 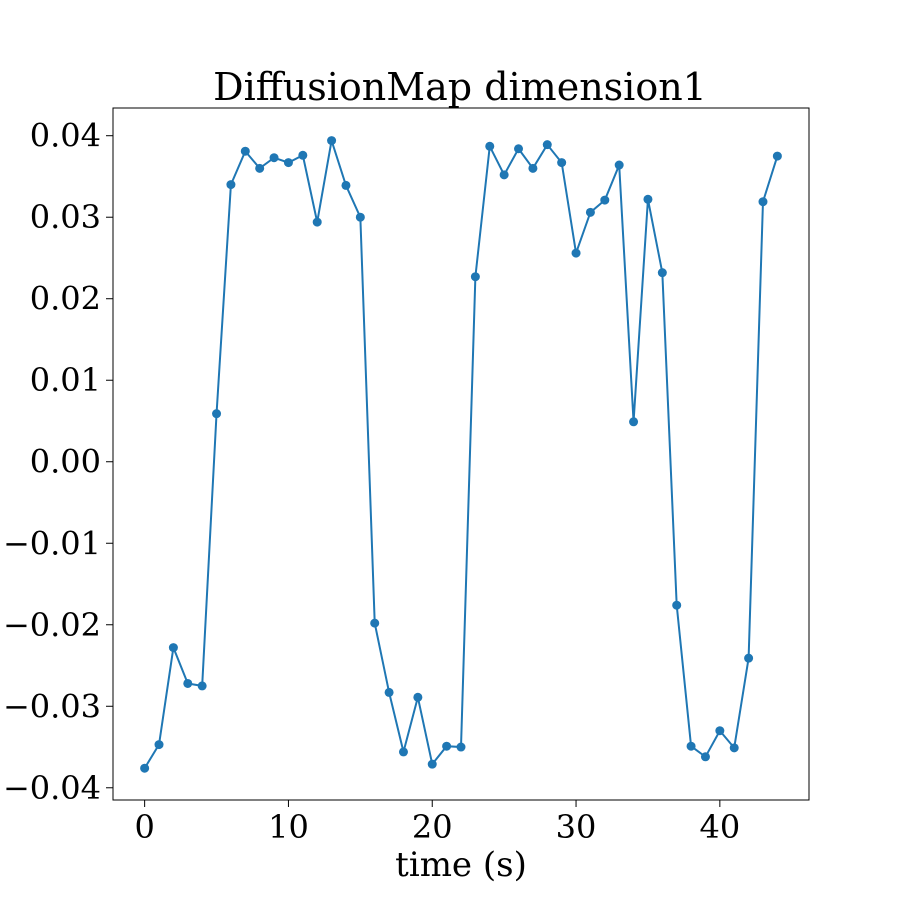 What do you see at coordinates (144, 827) in the screenshot?
I see `x-tick-label: 0` at bounding box center [144, 827].